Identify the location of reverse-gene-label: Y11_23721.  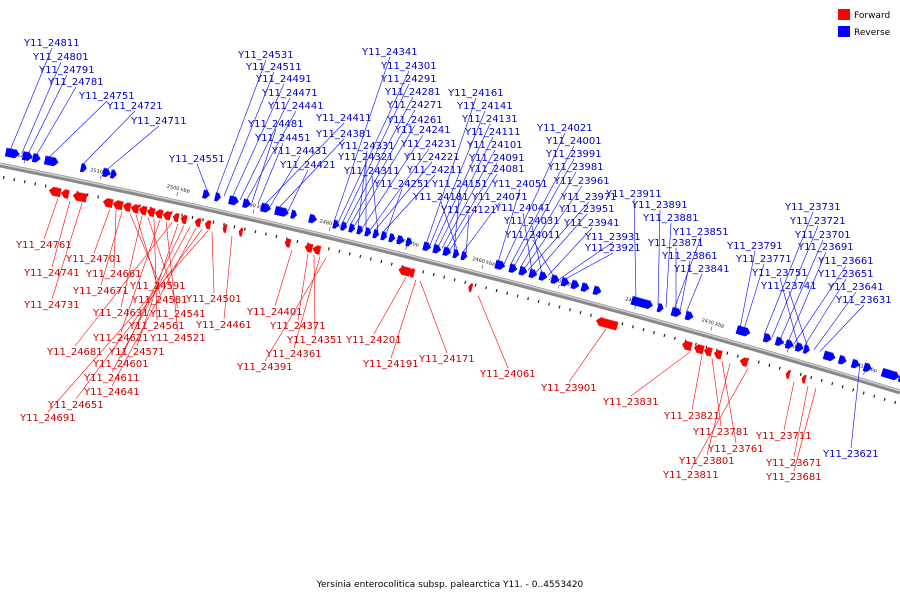
(817, 221).